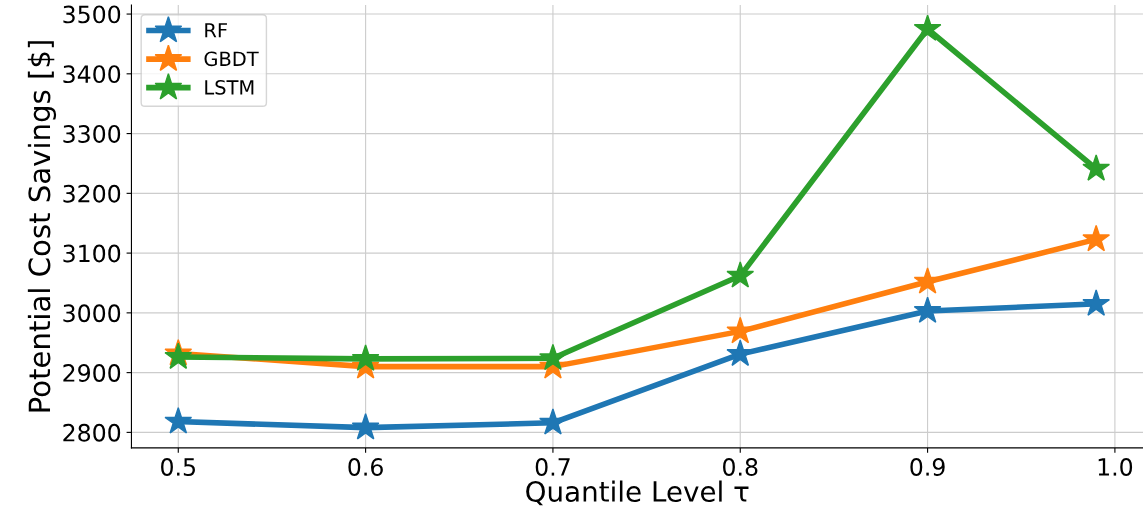 The height and width of the screenshot is (509, 1143). Describe the element at coordinates (552, 467) in the screenshot. I see `x-tick-label: 0.7` at that location.